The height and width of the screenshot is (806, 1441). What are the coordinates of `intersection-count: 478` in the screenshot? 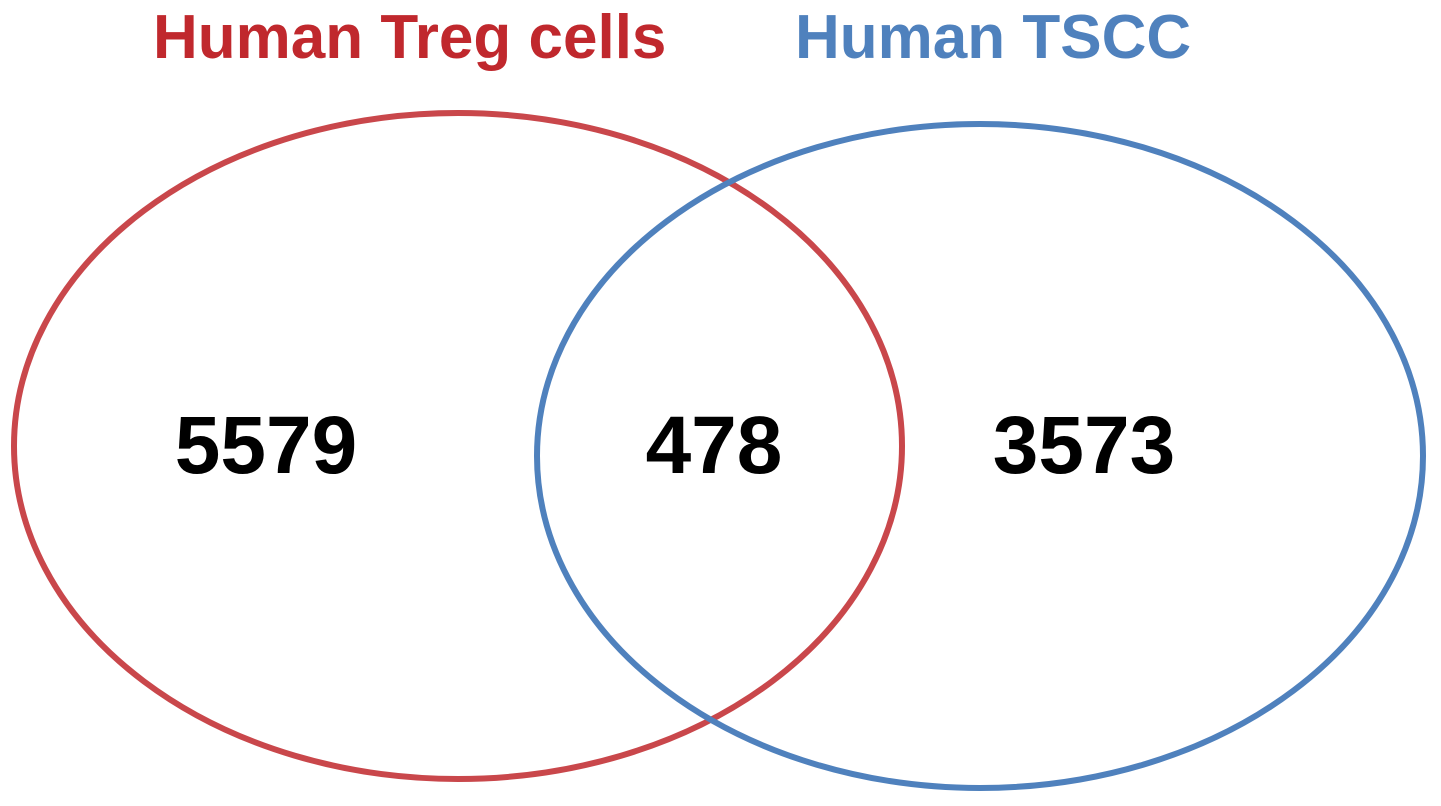 It's located at (714, 445).